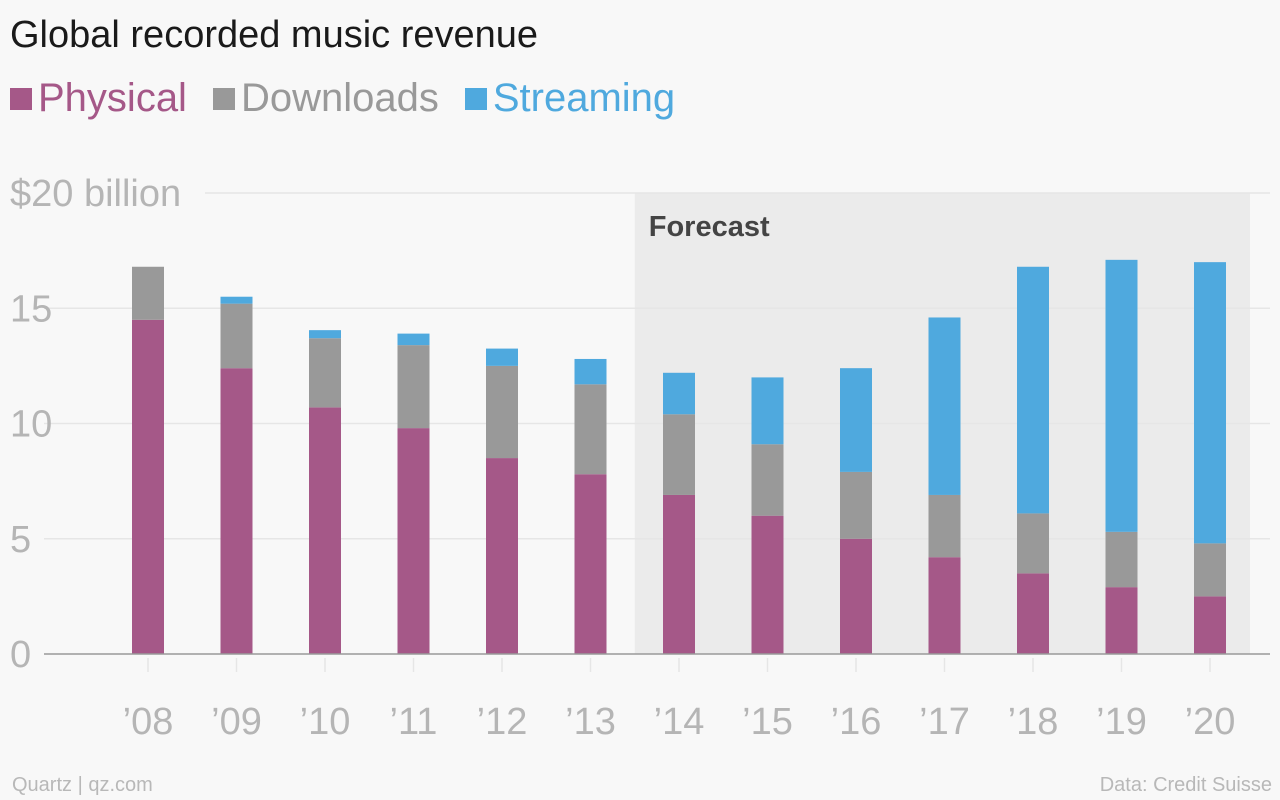  What do you see at coordinates (590, 722) in the screenshot?
I see `x-tick-label: ’13` at bounding box center [590, 722].